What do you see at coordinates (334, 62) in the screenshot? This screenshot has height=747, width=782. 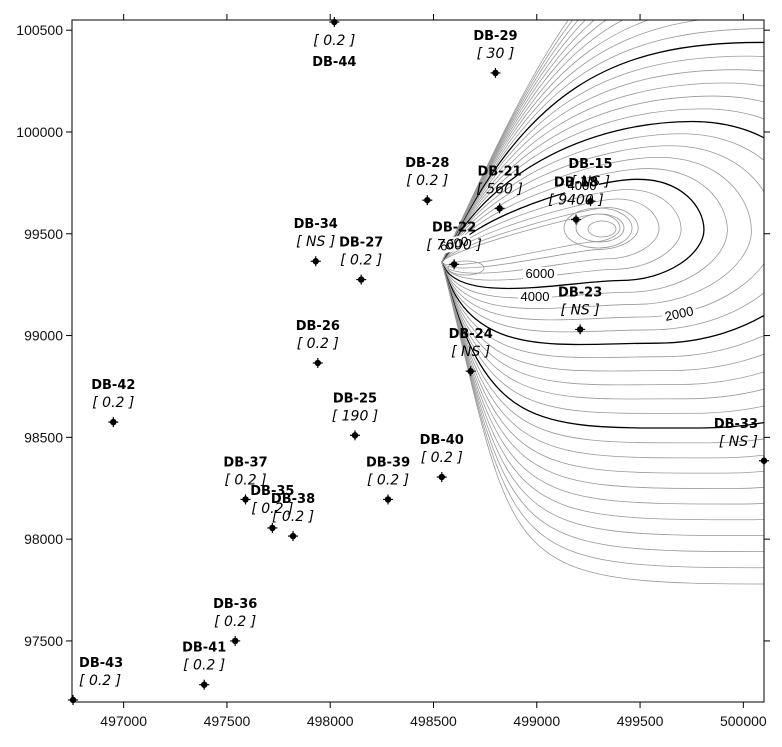 I see `well-name-label: DB-44` at bounding box center [334, 62].